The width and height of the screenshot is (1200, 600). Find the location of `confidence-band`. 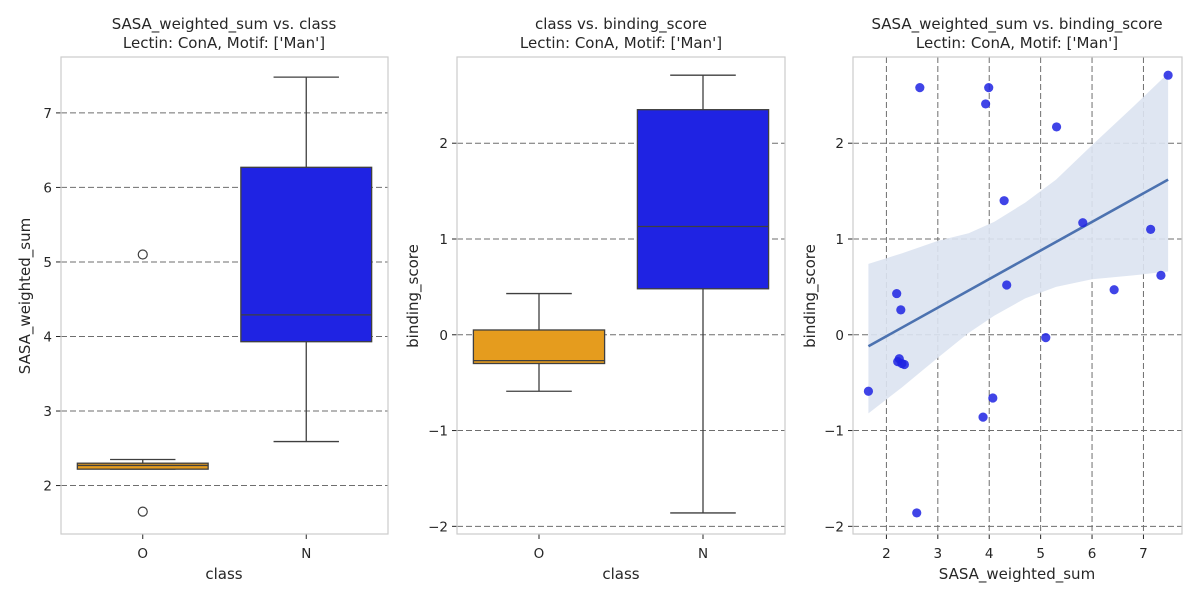

confidence-band is located at coordinates (1018, 243).